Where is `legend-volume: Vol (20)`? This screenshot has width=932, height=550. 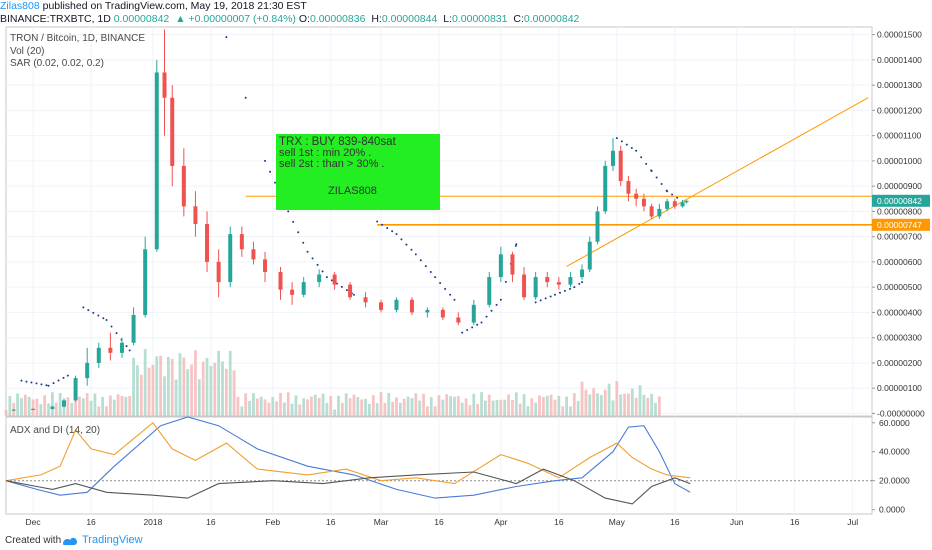
legend-volume: Vol (20) is located at coordinates (27, 51).